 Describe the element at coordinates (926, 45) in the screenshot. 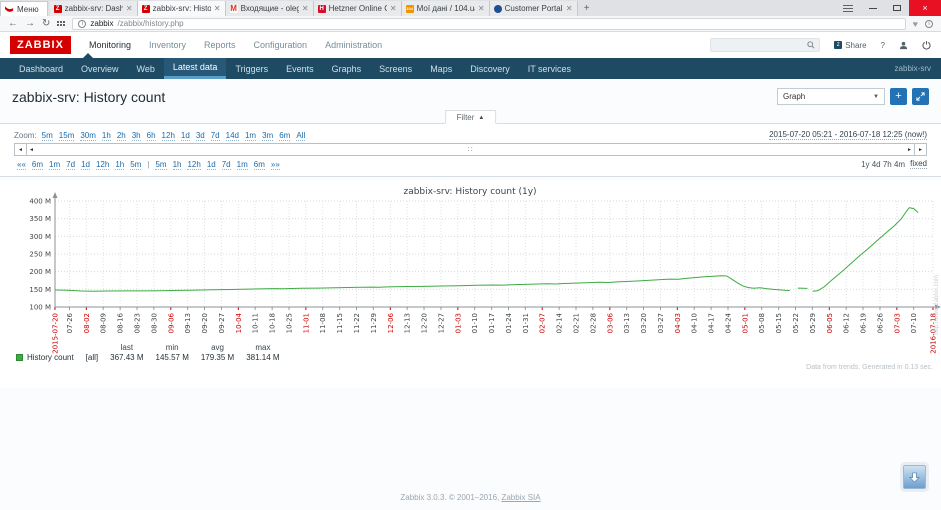

I see `logout-button` at that location.